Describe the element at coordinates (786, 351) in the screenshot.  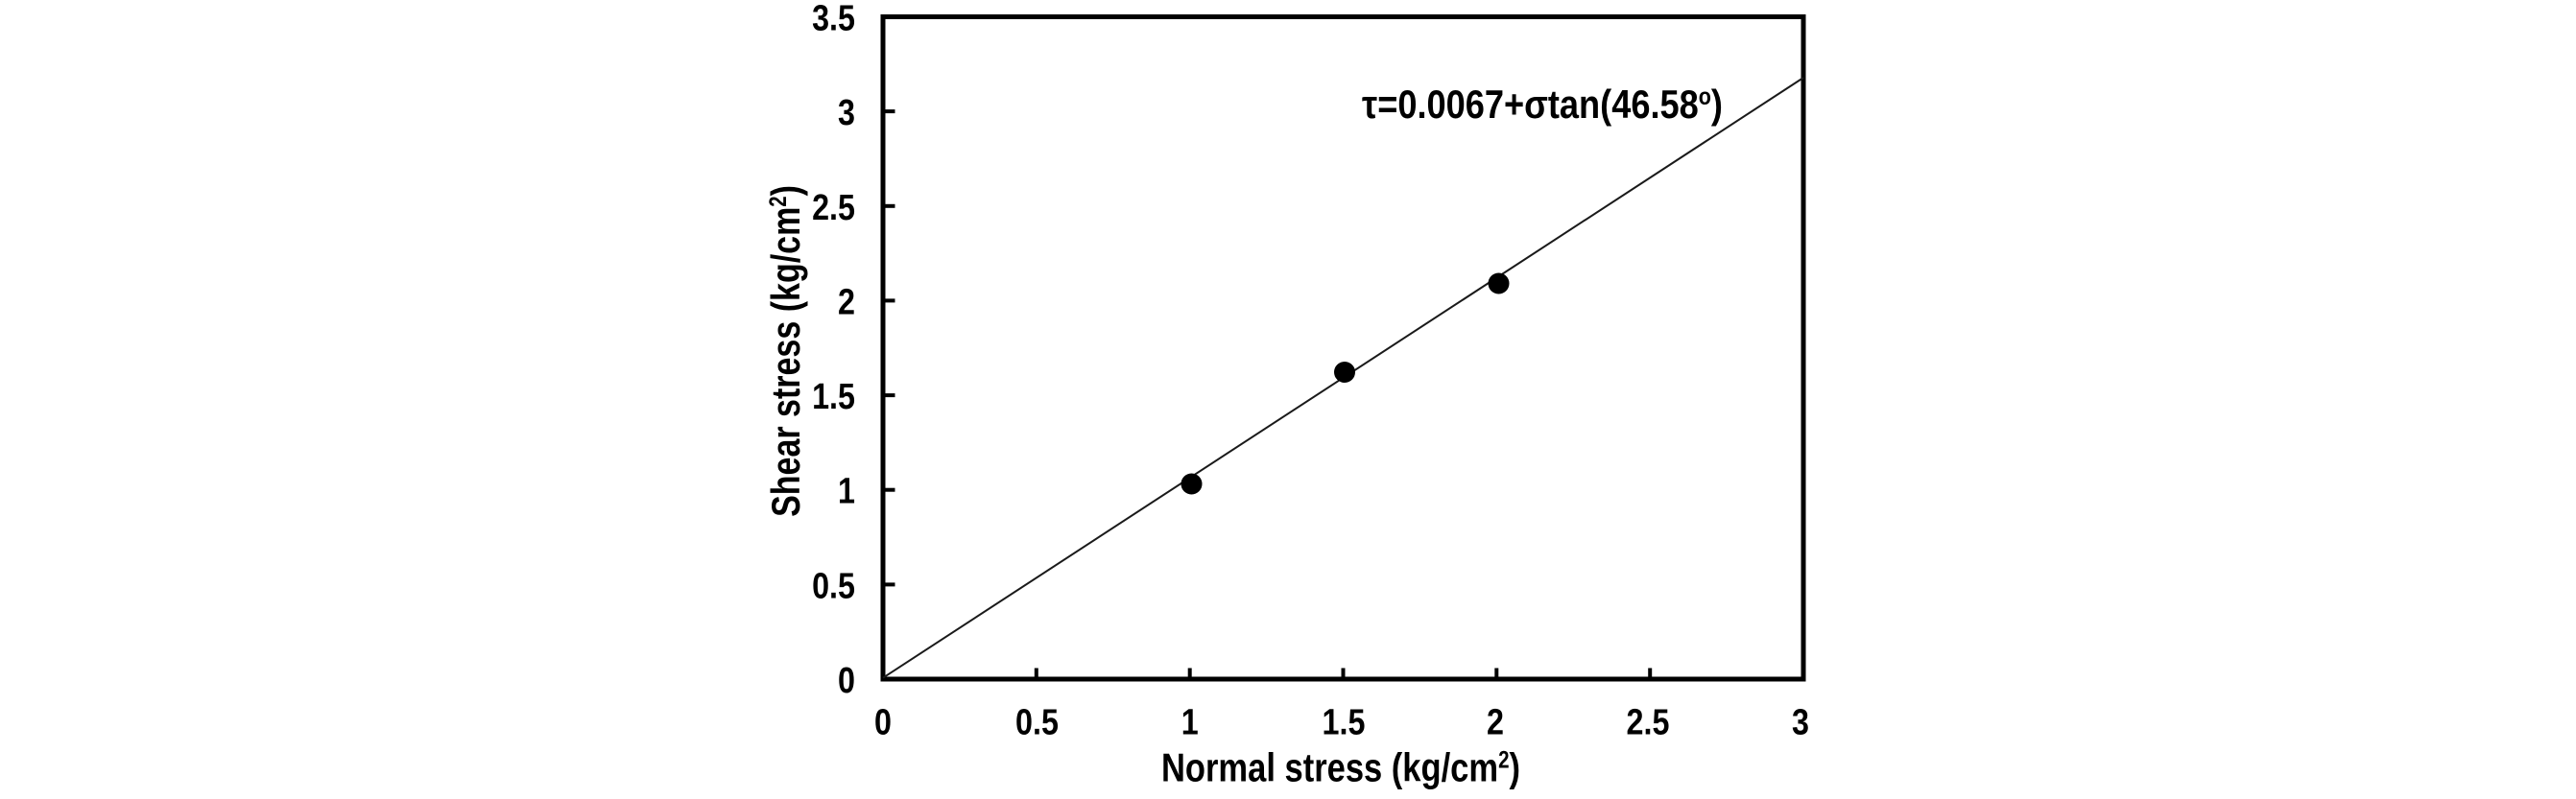
I see `svg-text: Shear stress (kg/cm2)` at that location.